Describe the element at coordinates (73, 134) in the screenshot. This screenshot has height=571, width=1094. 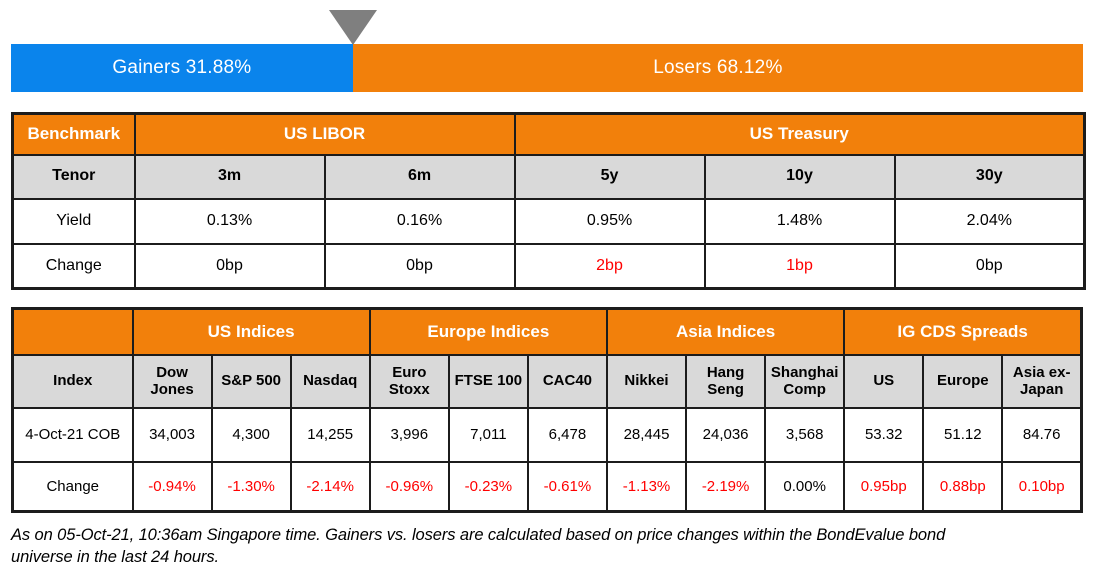
I see `benchmark-corner-header: Benchmark` at that location.